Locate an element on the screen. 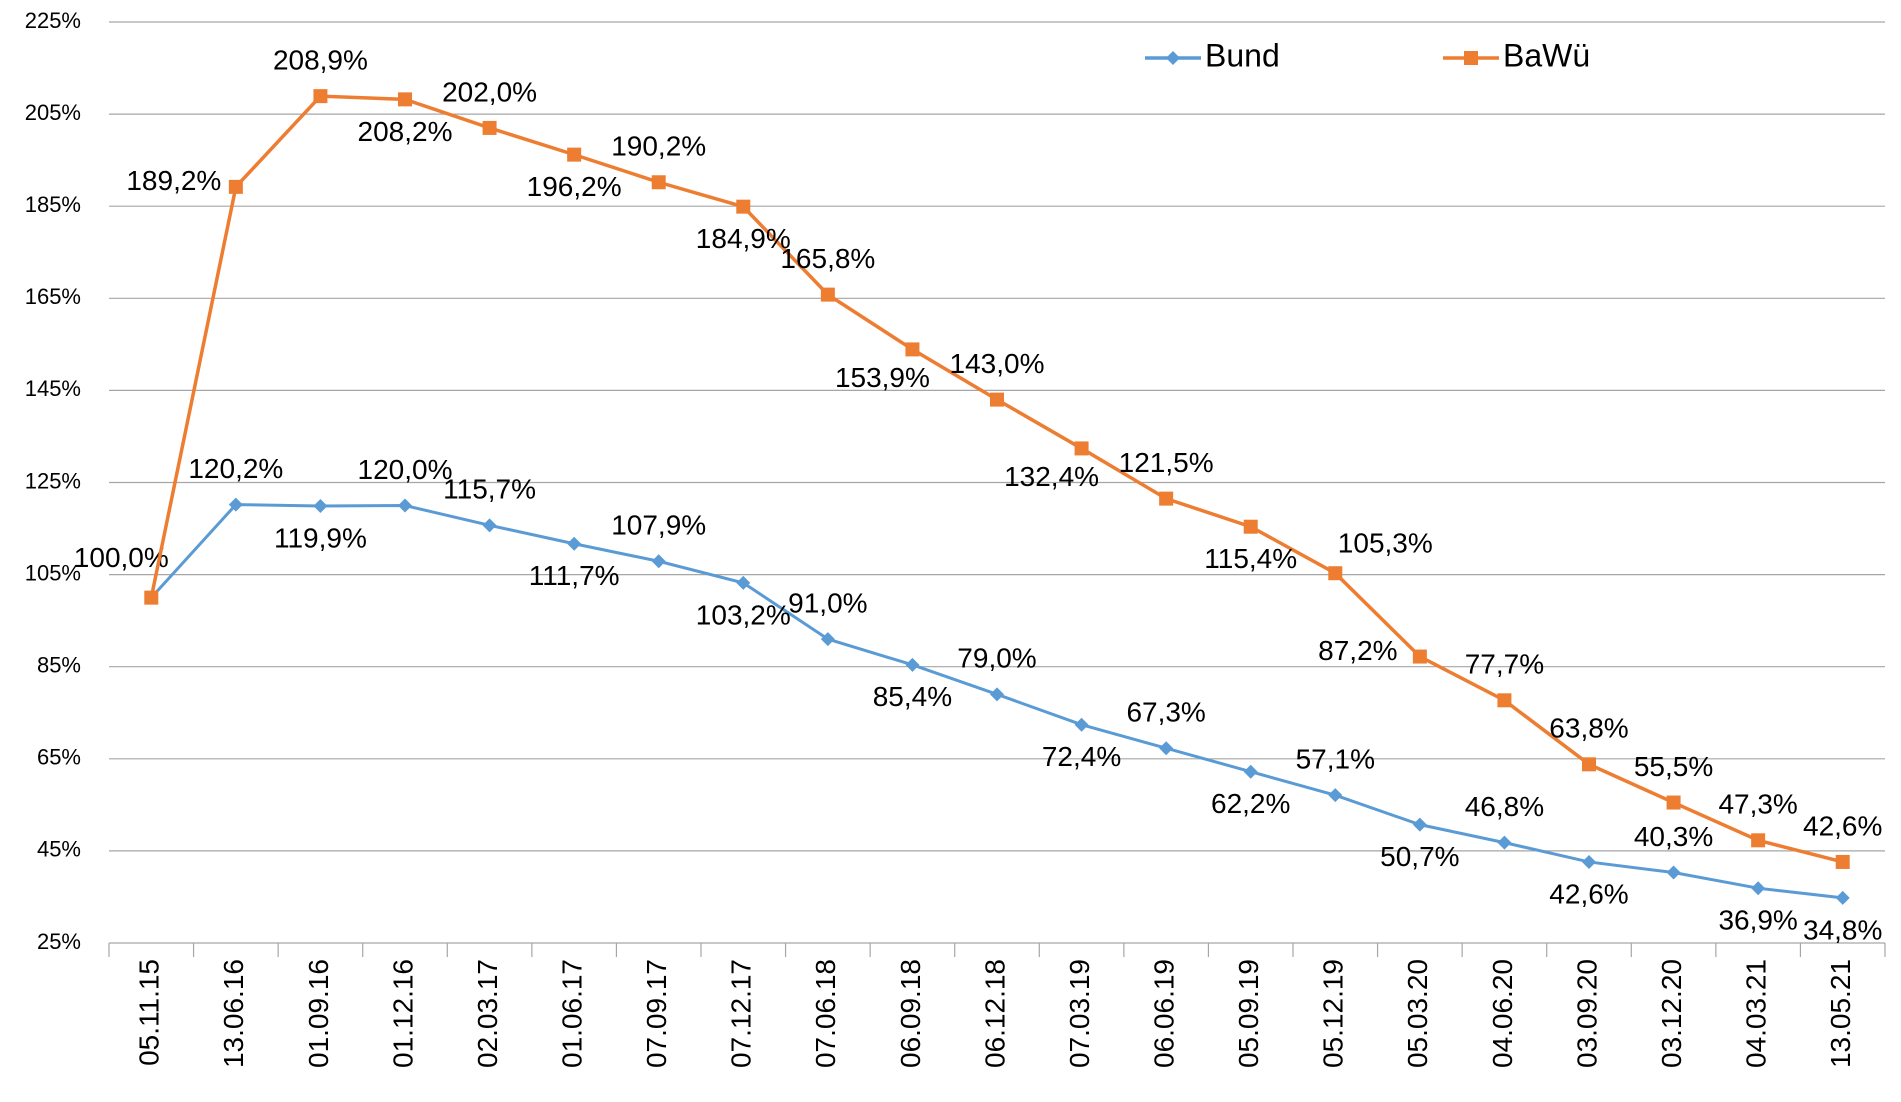  data-label: 111,7% is located at coordinates (574, 575).